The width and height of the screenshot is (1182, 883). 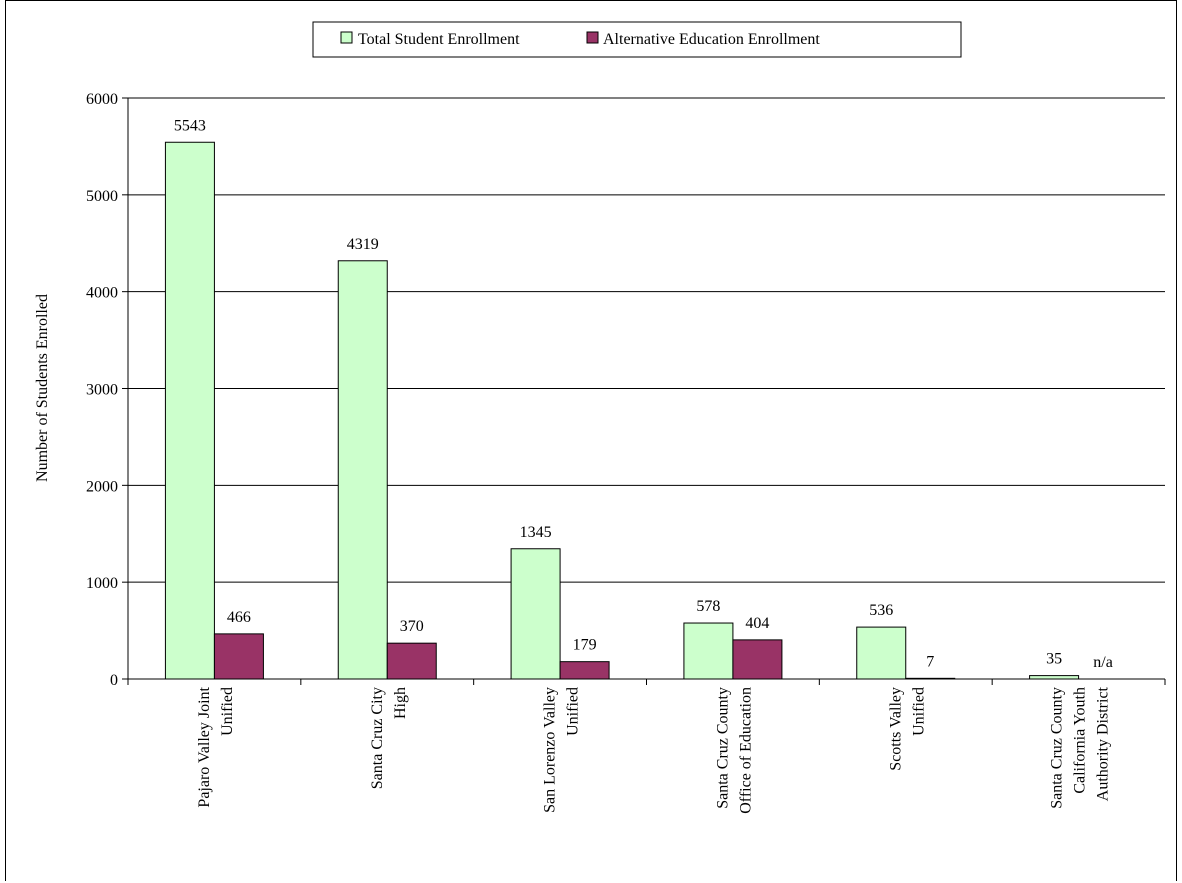 What do you see at coordinates (102, 293) in the screenshot?
I see `y-tick-label: 4000` at bounding box center [102, 293].